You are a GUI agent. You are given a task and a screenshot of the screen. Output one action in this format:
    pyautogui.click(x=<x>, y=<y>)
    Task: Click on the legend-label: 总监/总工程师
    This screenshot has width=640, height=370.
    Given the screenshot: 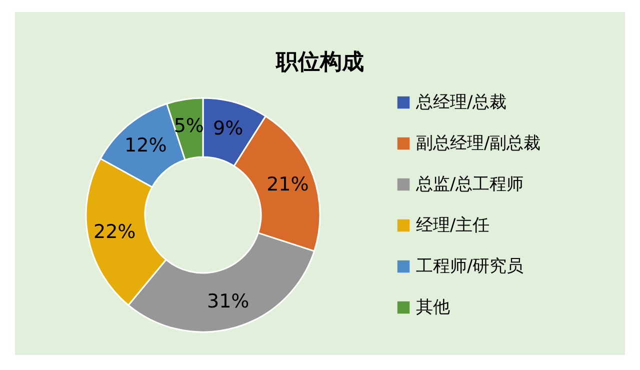 What is the action you would take?
    pyautogui.click(x=469, y=184)
    